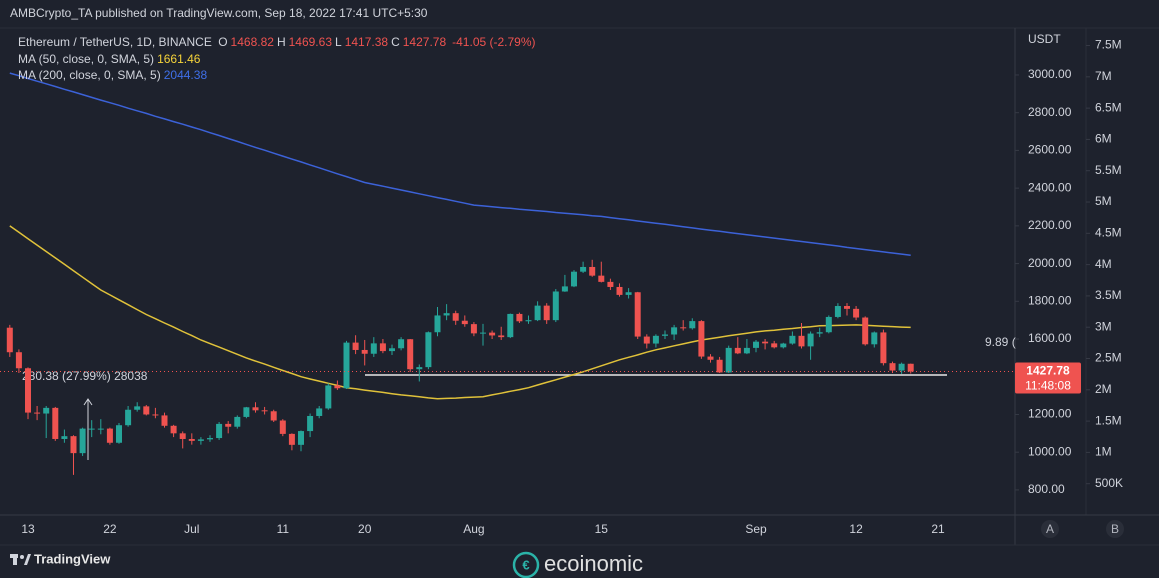 This screenshot has height=578, width=1159. What do you see at coordinates (223, 42) in the screenshot?
I see `ohlc-label: O` at bounding box center [223, 42].